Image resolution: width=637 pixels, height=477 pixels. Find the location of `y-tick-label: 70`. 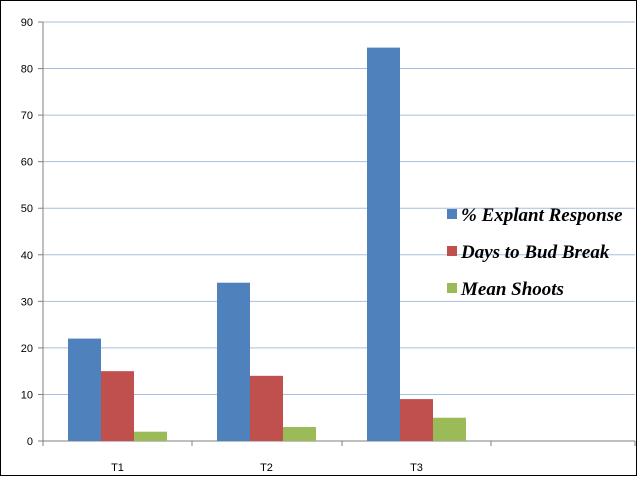

y-tick-label: 70 is located at coordinates (27, 116).